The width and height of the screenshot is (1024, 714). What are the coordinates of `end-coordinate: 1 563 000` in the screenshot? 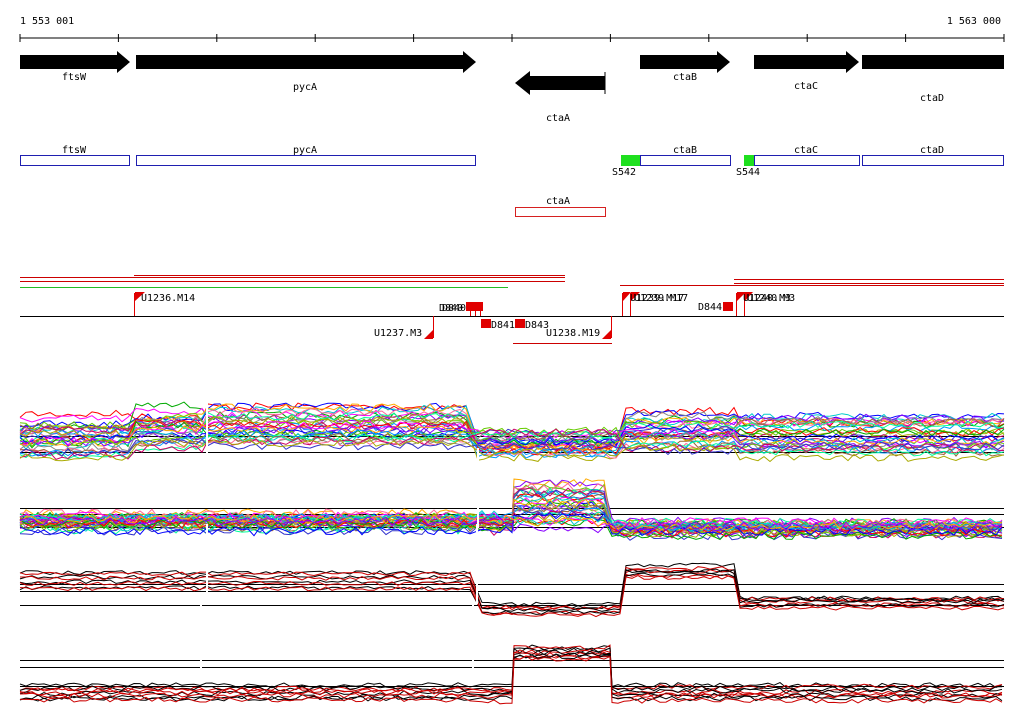 It's located at (974, 21).